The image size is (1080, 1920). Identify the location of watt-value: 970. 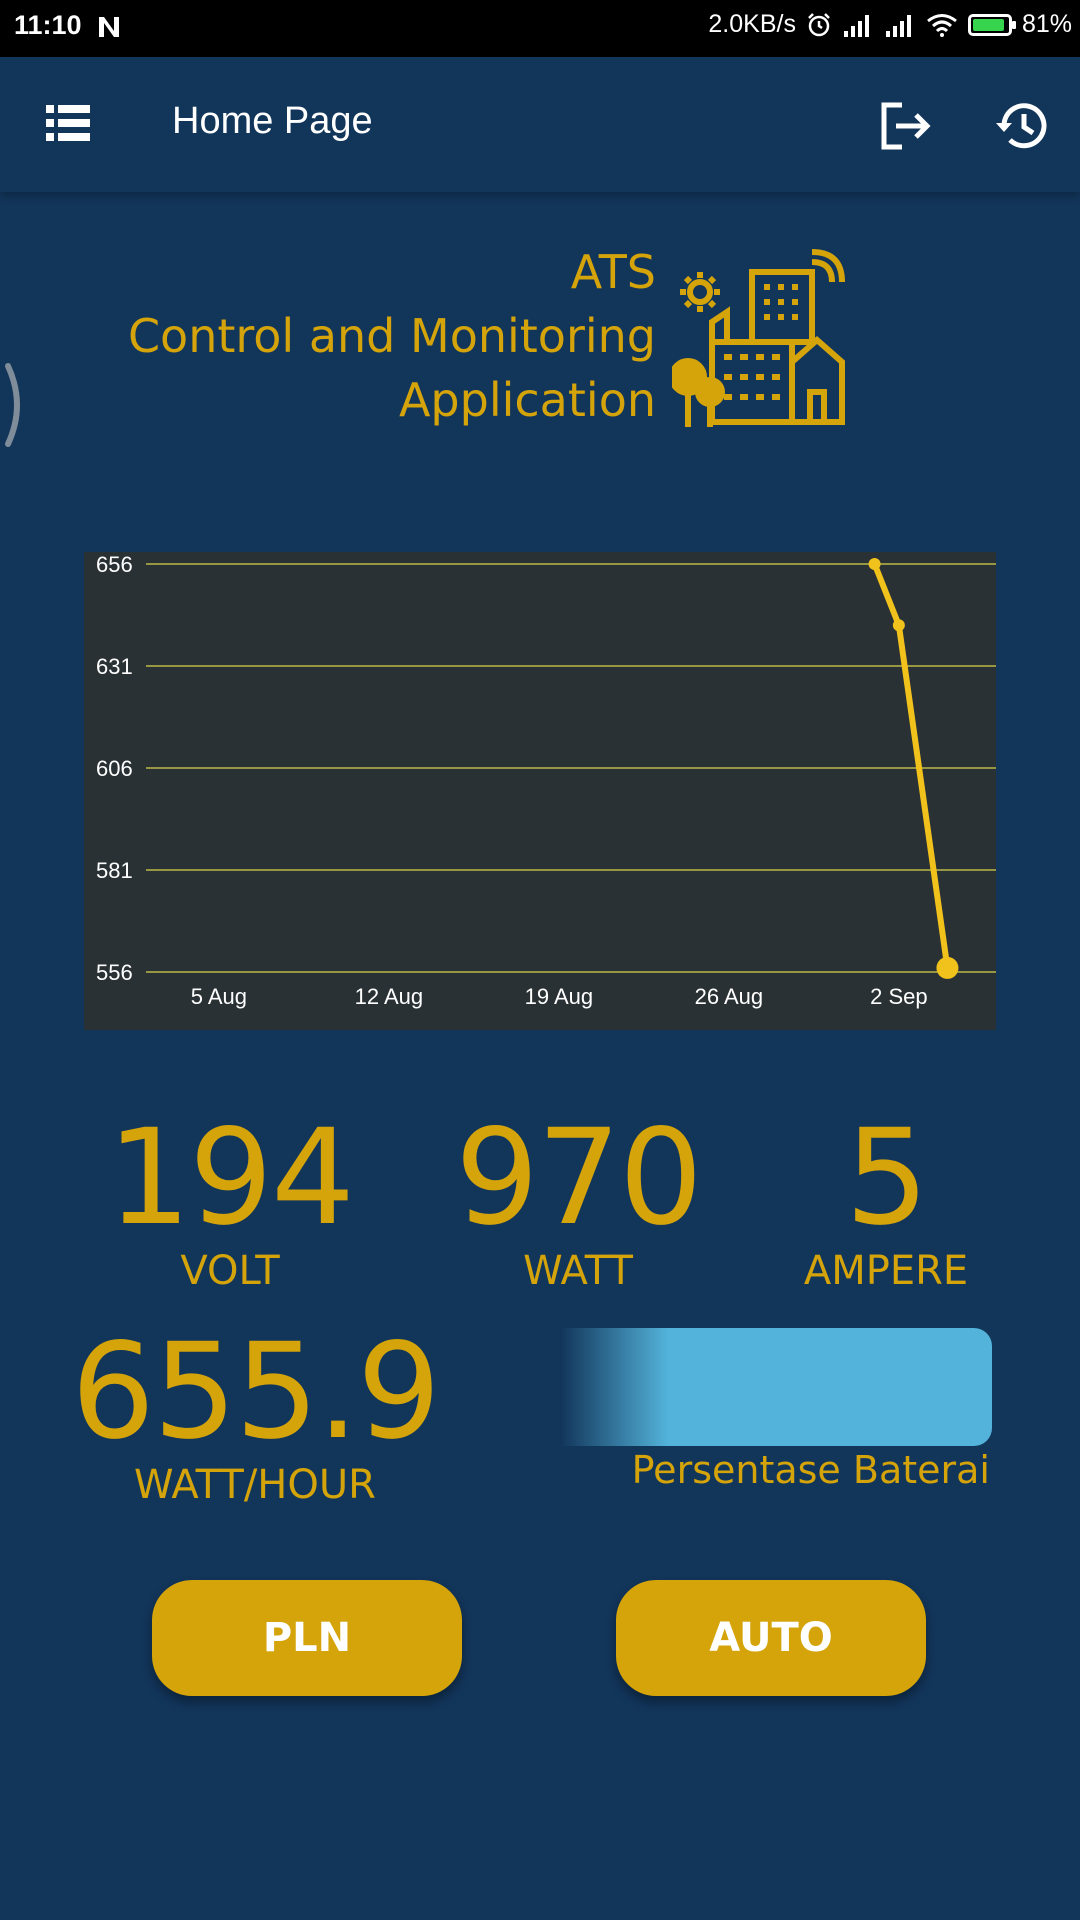
(579, 1178).